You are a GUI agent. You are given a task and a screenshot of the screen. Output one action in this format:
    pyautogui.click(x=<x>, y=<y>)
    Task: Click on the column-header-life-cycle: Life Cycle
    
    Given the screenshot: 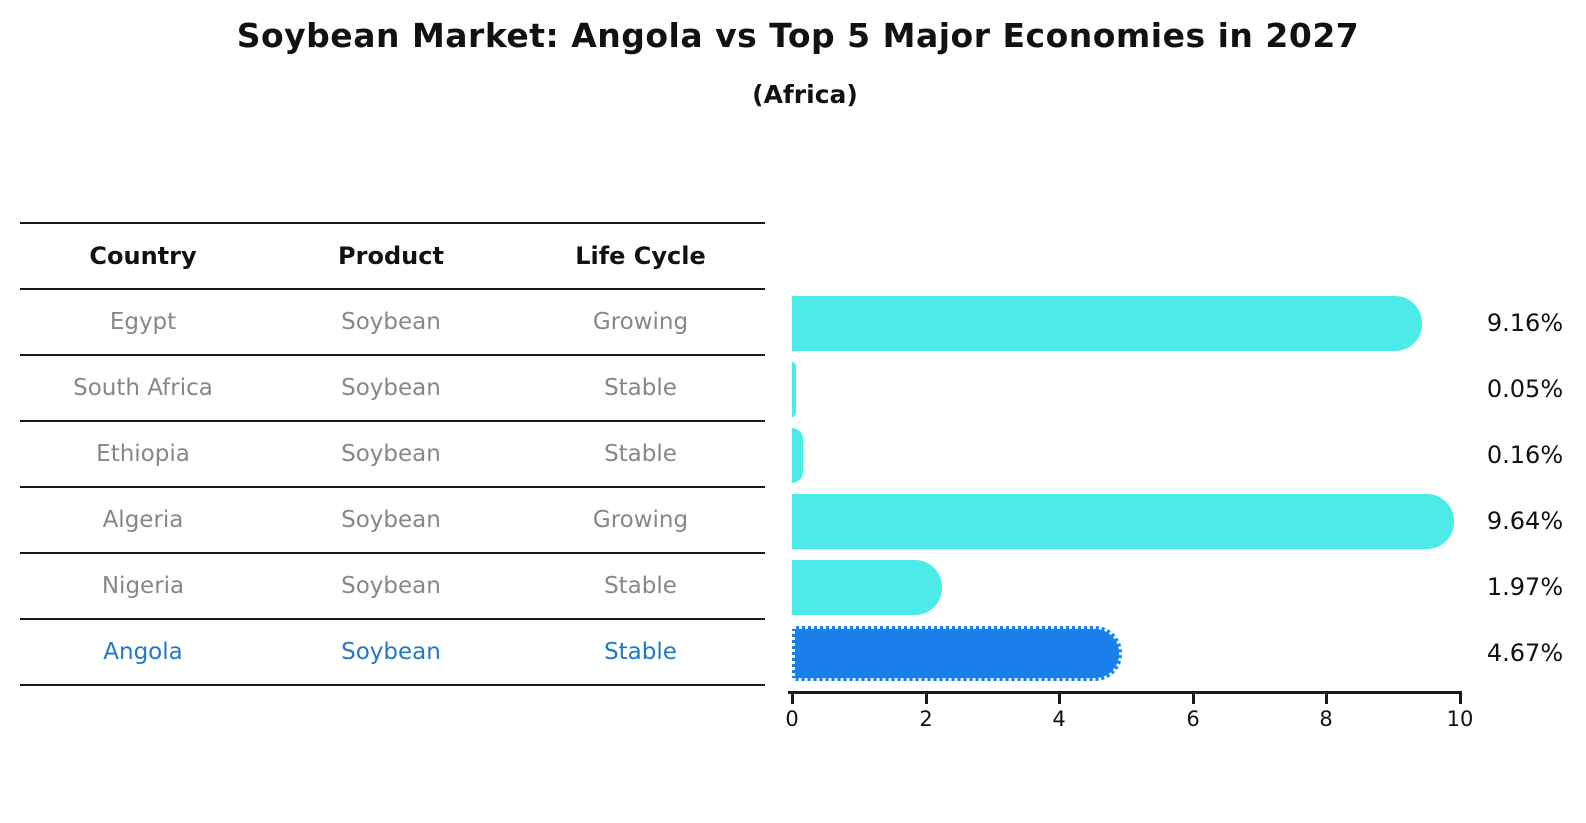 What is the action you would take?
    pyautogui.click(x=640, y=256)
    